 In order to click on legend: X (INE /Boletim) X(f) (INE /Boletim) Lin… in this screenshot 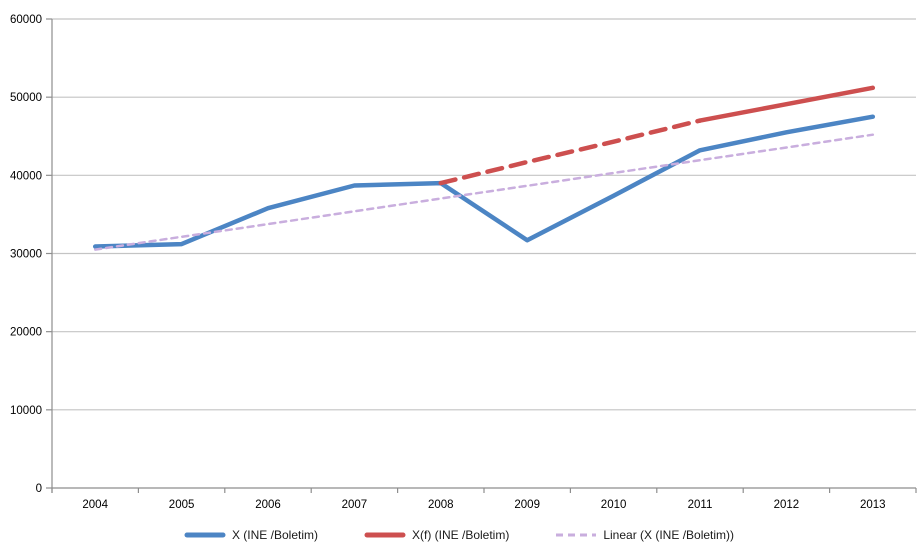, I will do `click(459, 535)`.